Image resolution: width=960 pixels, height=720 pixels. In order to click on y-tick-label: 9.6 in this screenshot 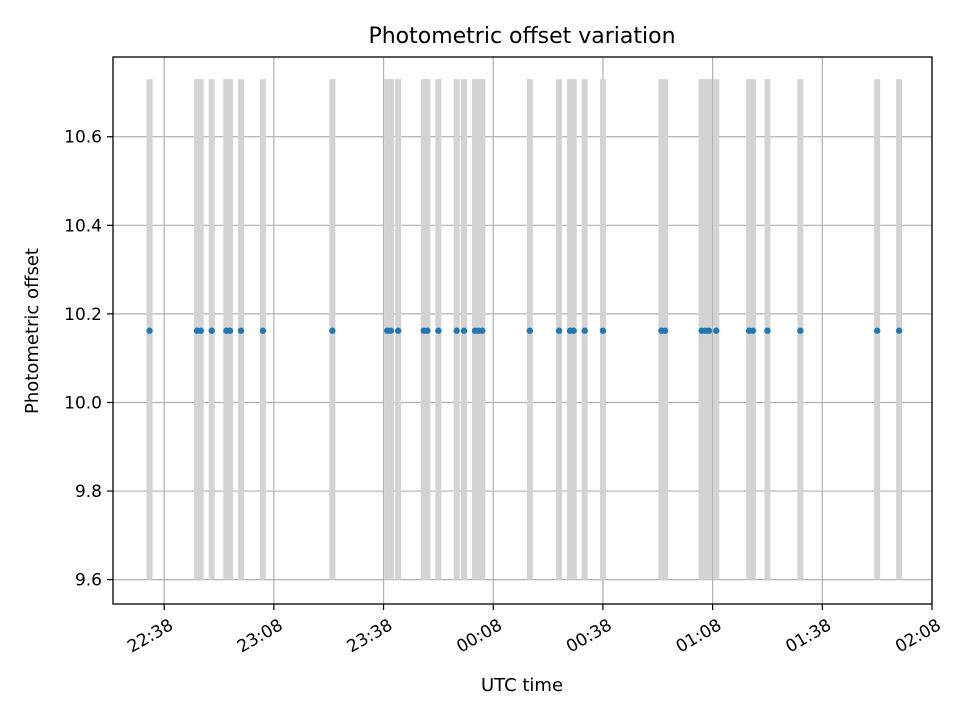, I will do `click(88, 581)`.